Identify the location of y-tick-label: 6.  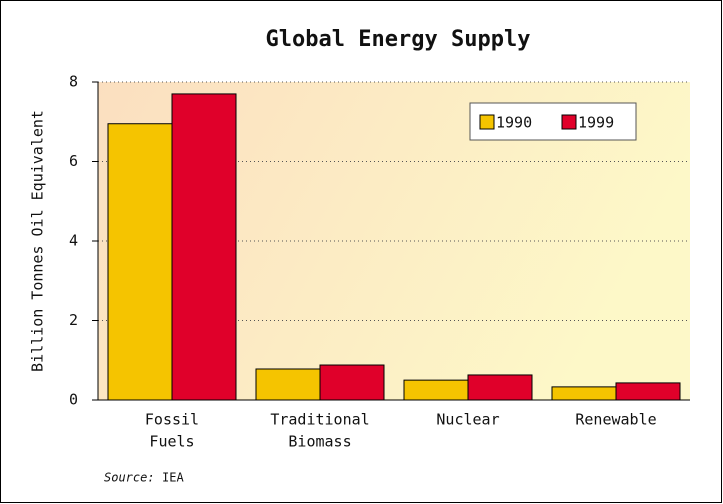
(73, 161).